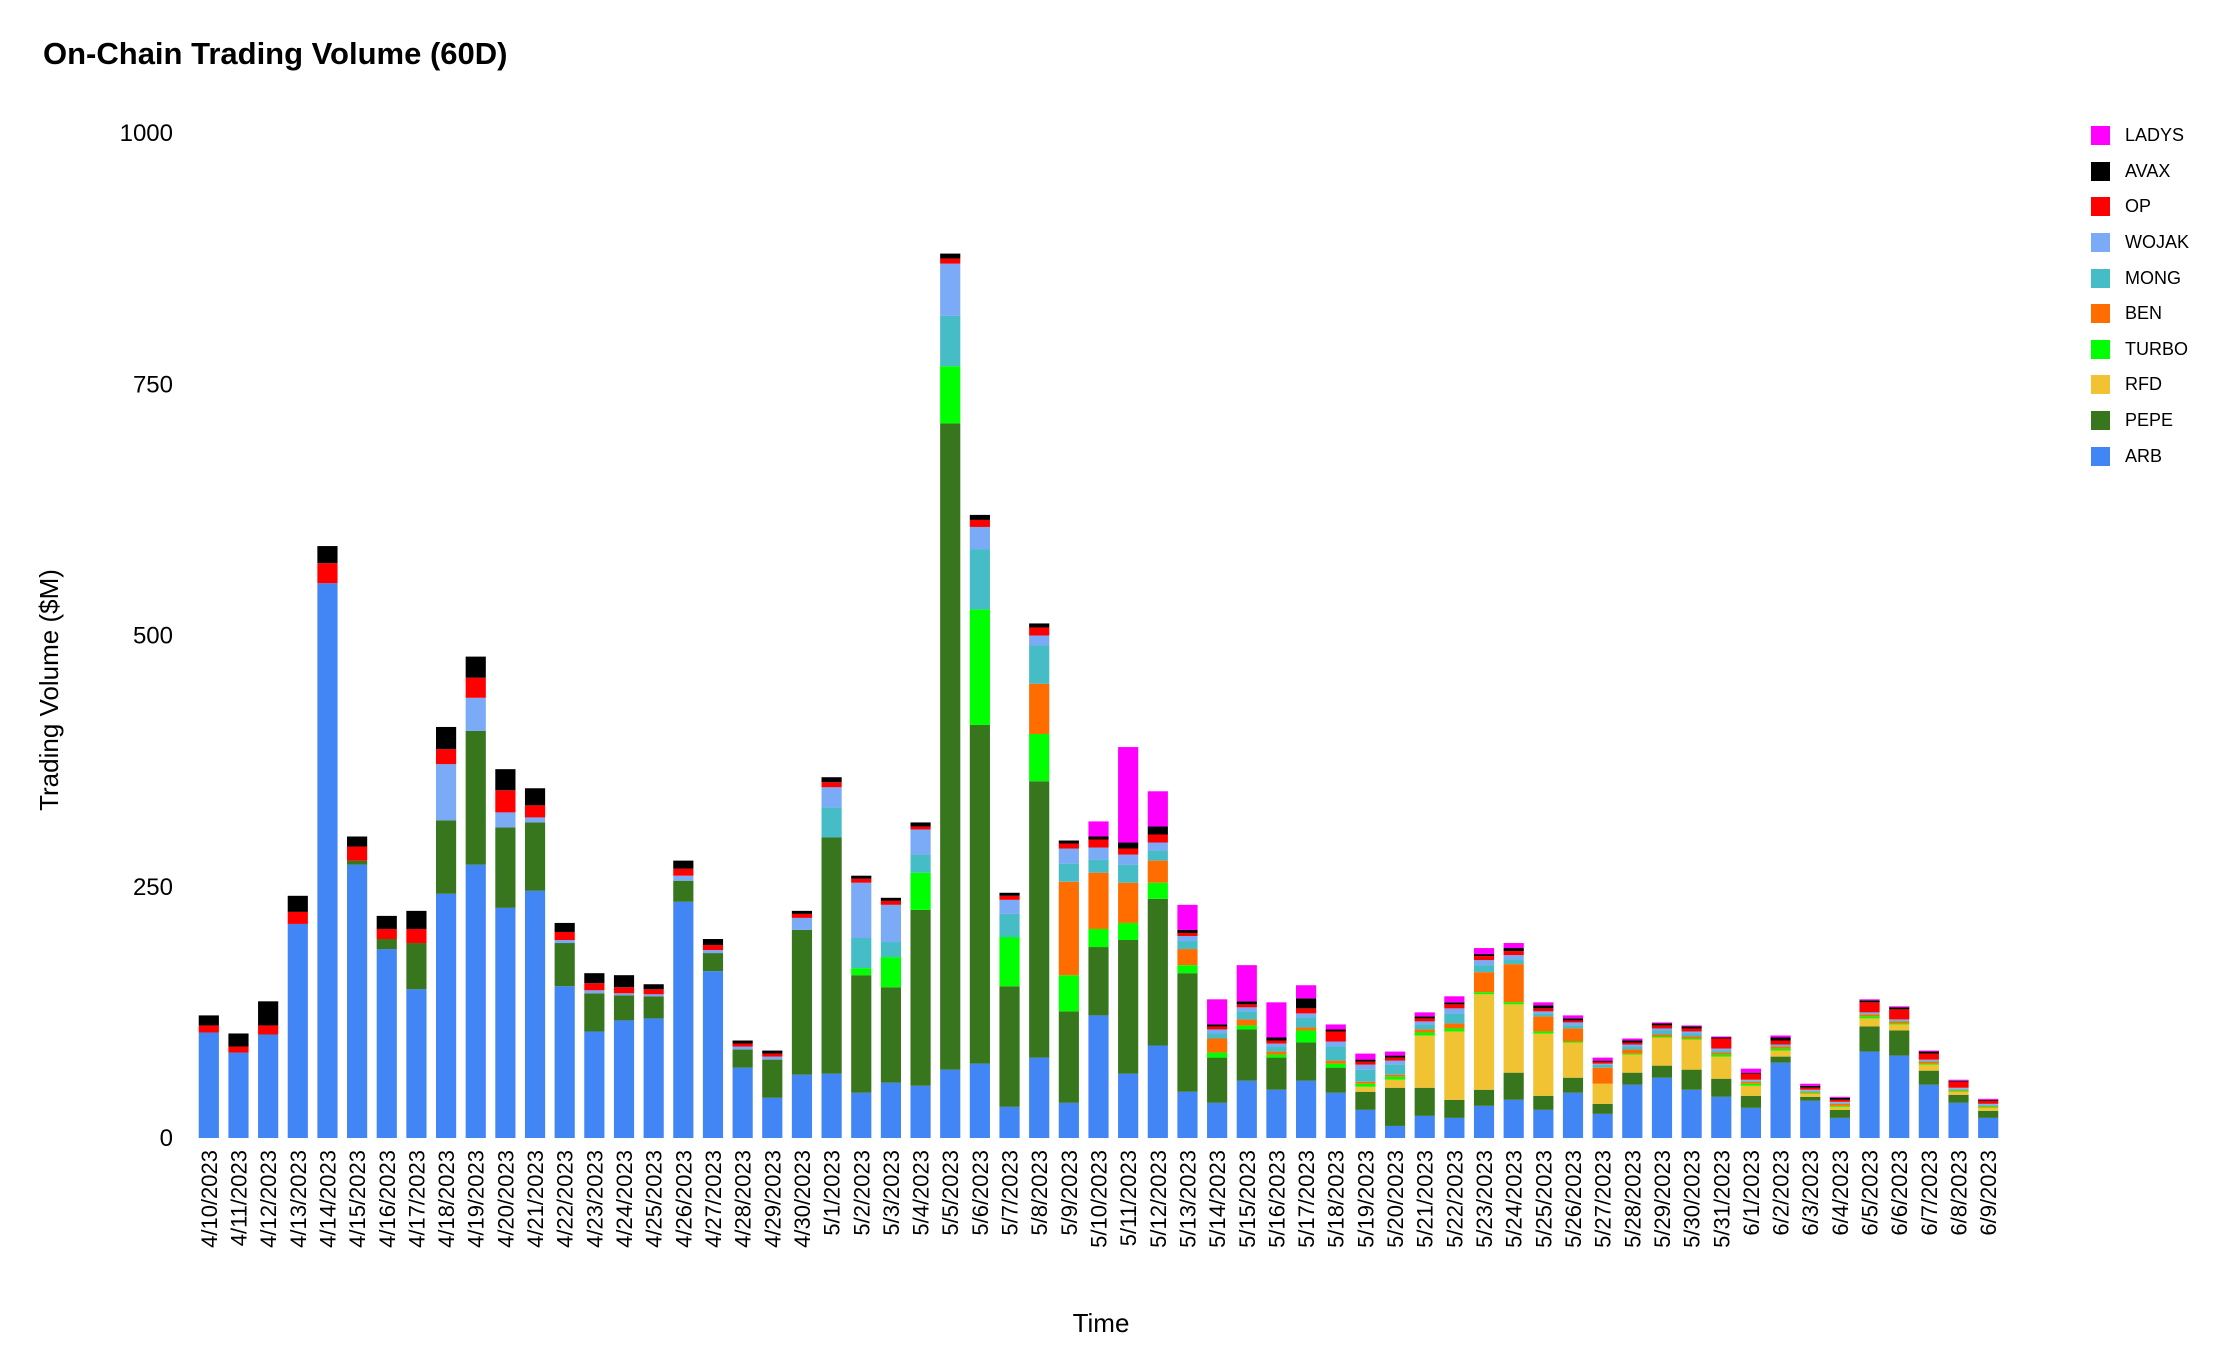  What do you see at coordinates (2140, 172) in the screenshot?
I see `legend-item-avax: AVAX` at bounding box center [2140, 172].